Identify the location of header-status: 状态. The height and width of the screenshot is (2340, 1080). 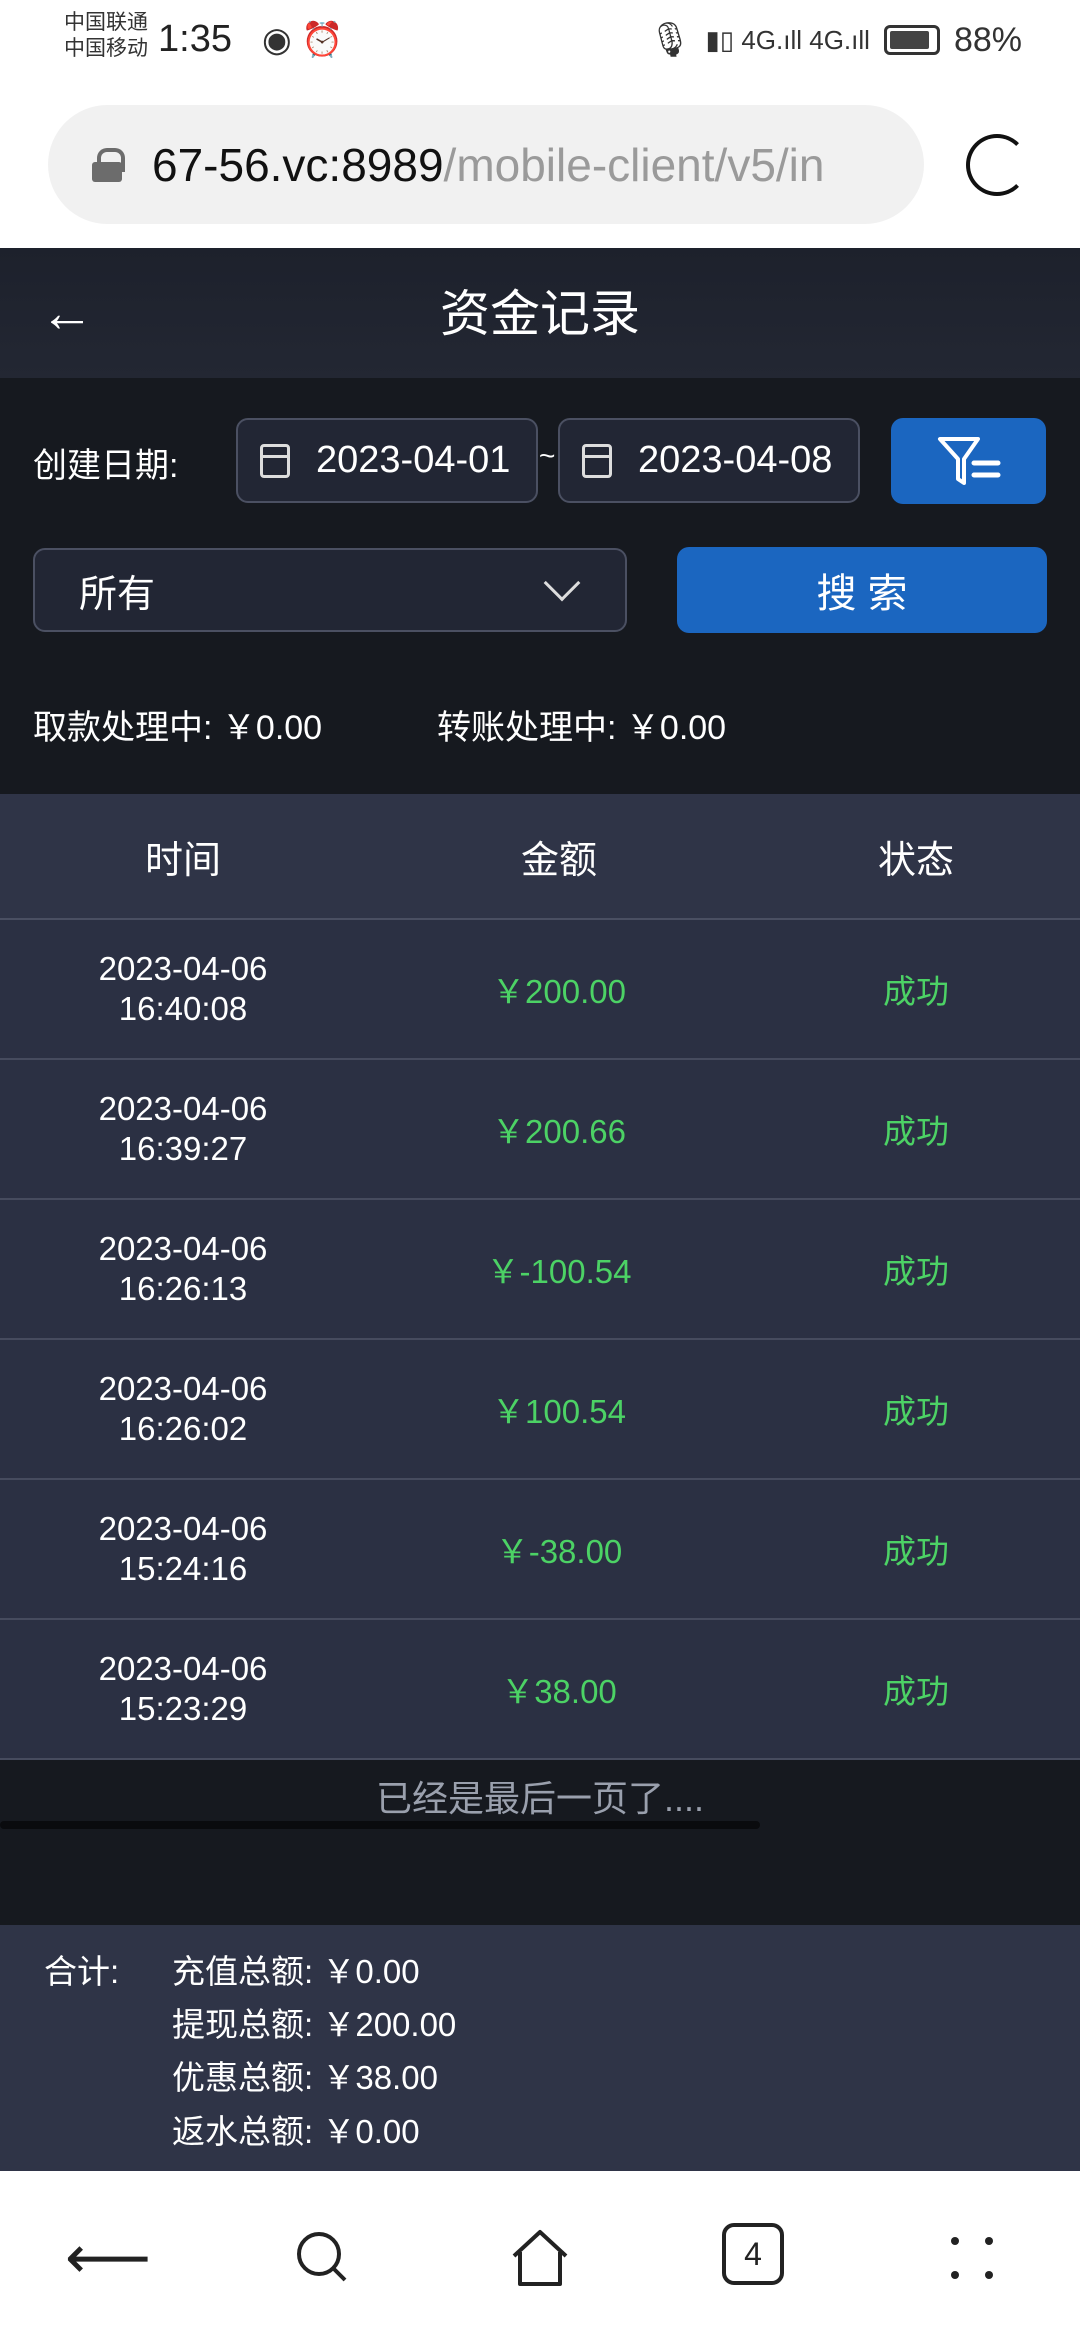
(915, 860).